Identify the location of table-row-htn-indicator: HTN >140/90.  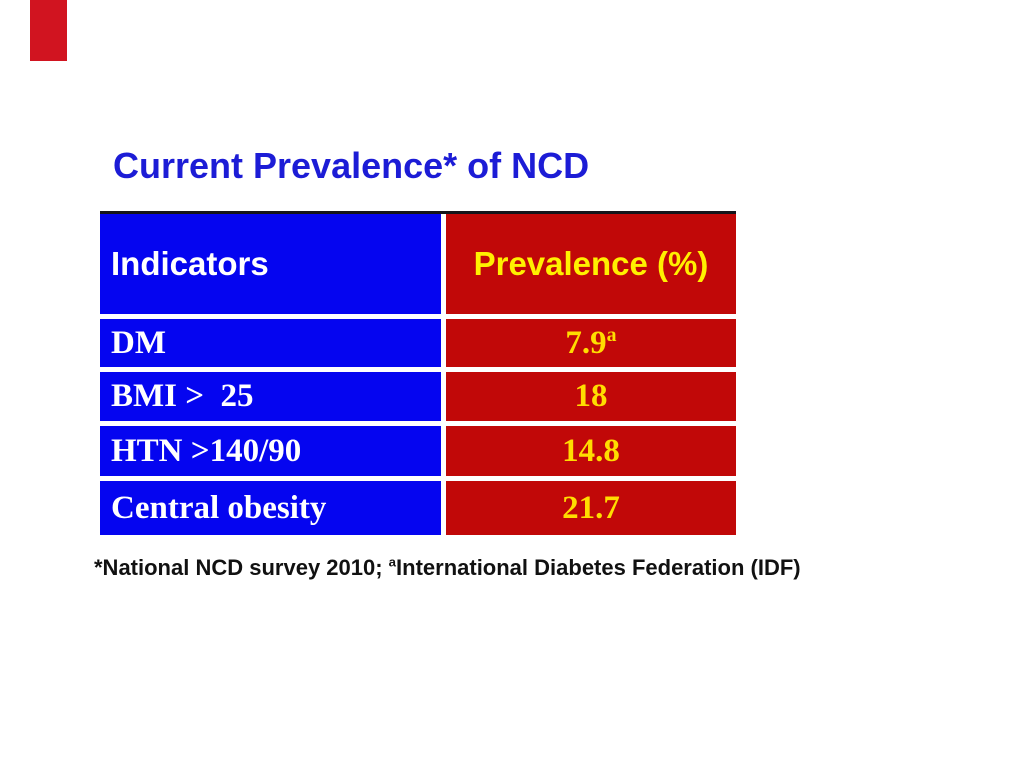
(270, 451).